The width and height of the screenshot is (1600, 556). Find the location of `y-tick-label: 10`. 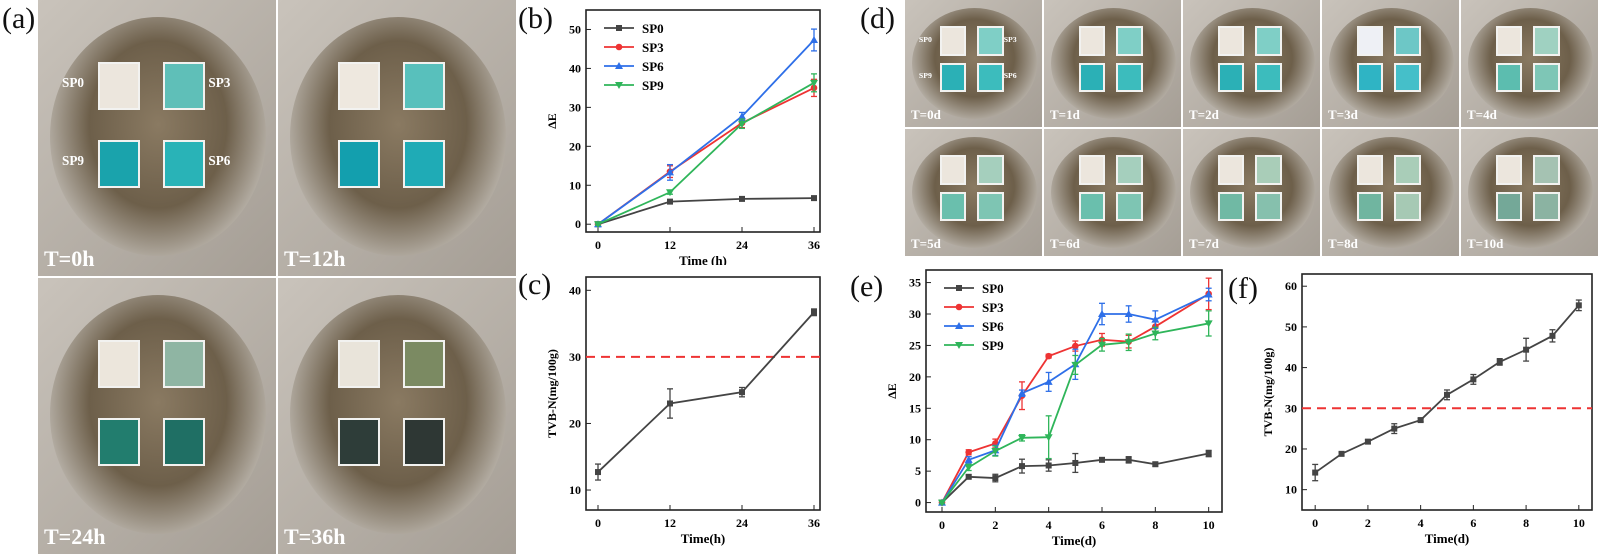

y-tick-label: 10 is located at coordinates (915, 440).